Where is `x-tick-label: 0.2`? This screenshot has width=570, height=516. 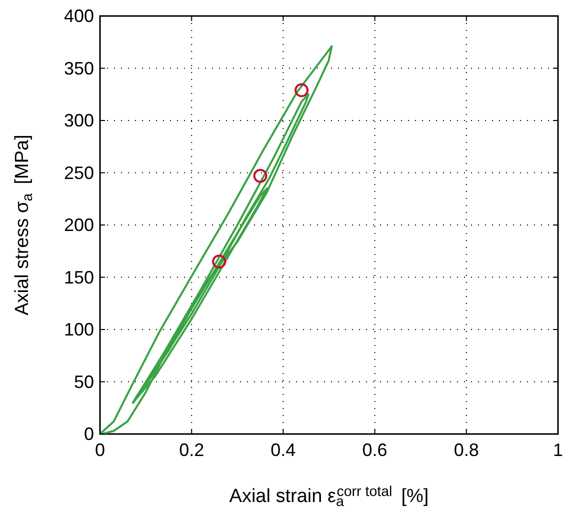
x-tick-label: 0.2 is located at coordinates (191, 450).